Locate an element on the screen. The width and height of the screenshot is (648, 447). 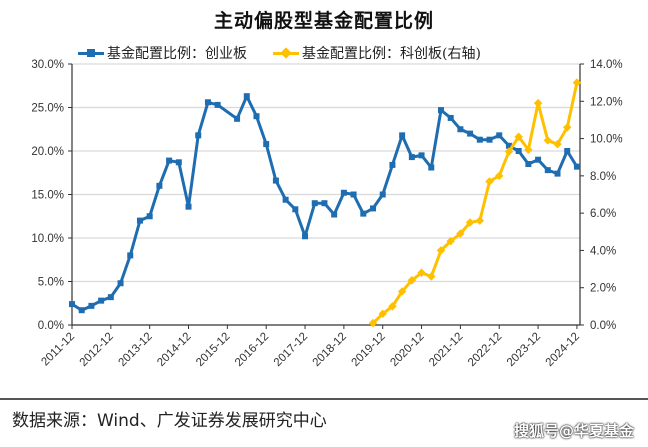
x-tick-label: 2020-12 is located at coordinates (407, 350).